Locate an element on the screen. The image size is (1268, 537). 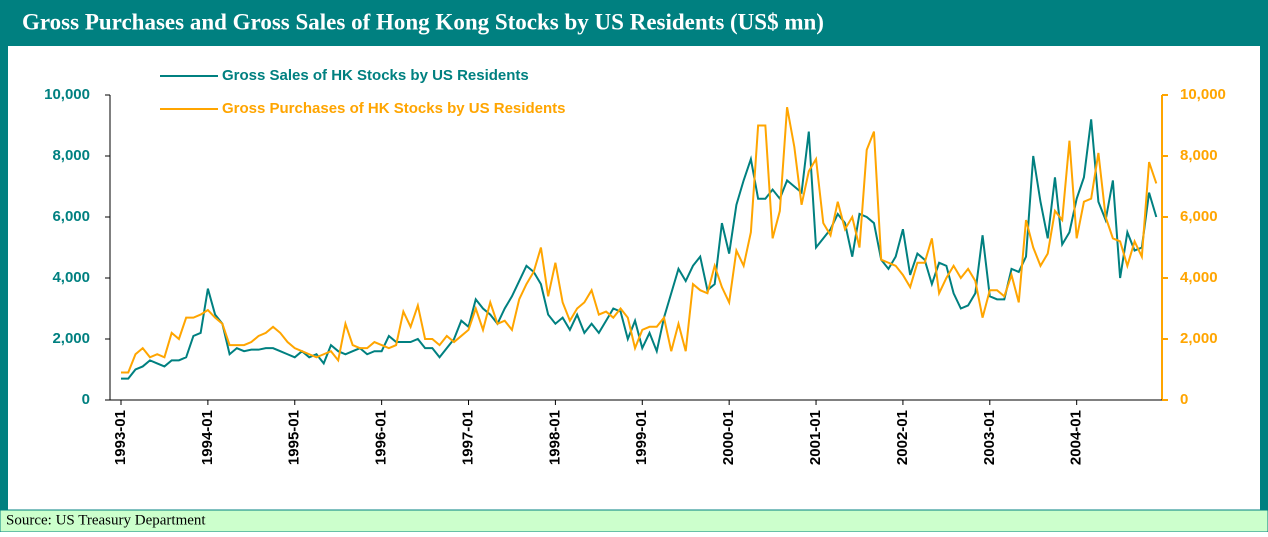
x-tick-label: 2004-01 is located at coordinates (1076, 437).